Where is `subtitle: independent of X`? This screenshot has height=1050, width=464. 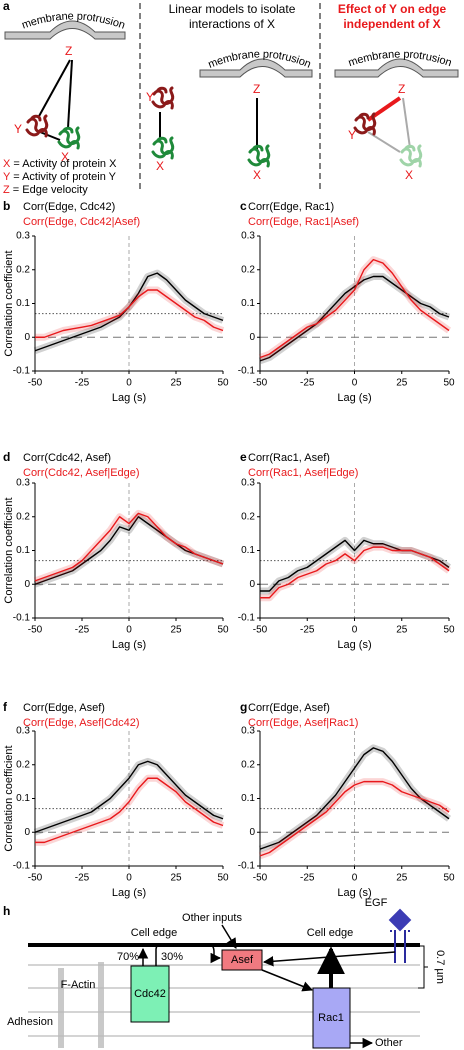
subtitle: independent of X is located at coordinates (391, 24).